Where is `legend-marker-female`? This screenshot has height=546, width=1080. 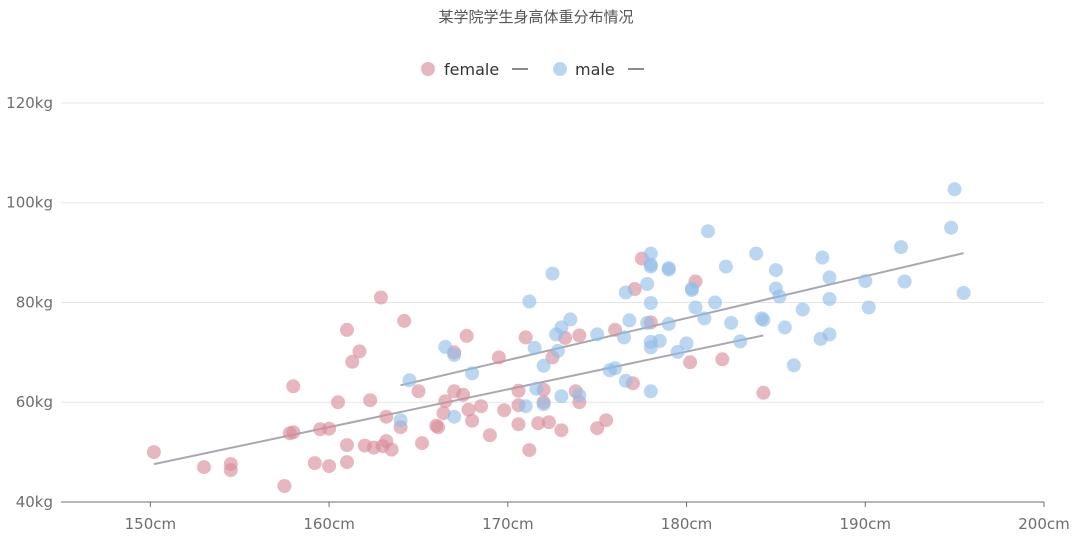 legend-marker-female is located at coordinates (428, 69).